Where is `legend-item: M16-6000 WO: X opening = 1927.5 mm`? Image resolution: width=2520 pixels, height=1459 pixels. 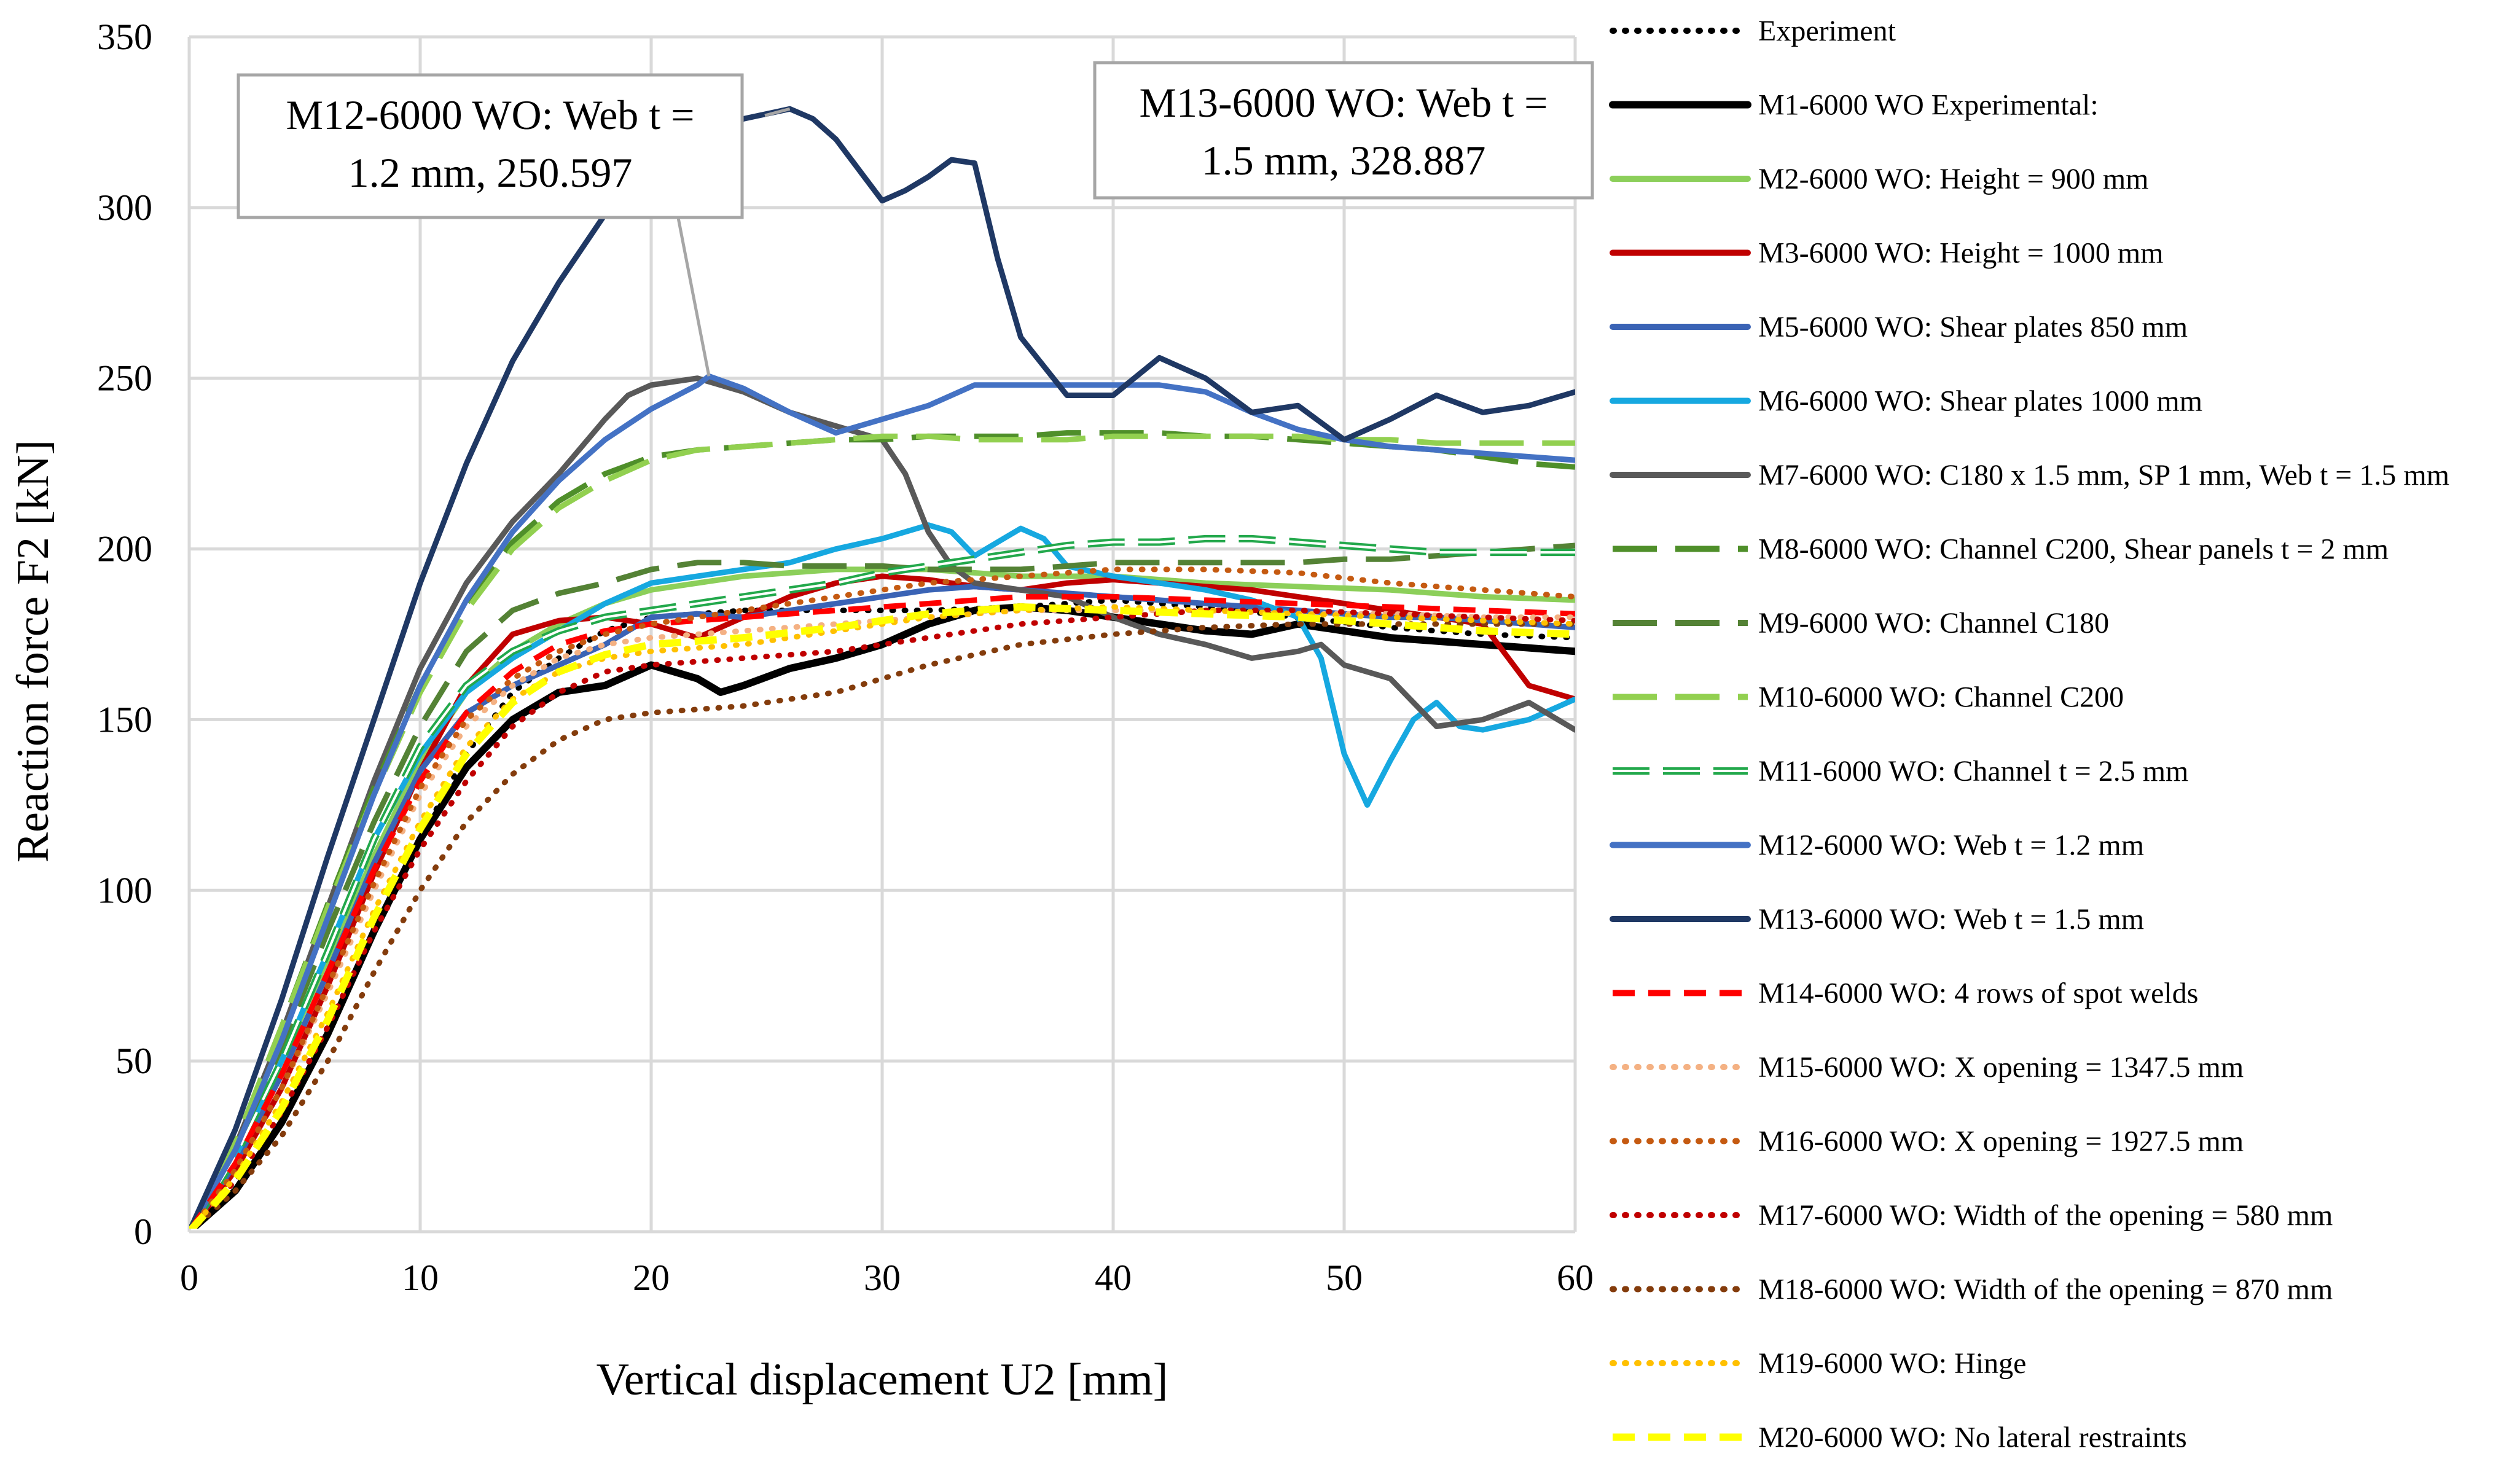 legend-item: M16-6000 WO: X opening = 1927.5 mm is located at coordinates (1927, 1141).